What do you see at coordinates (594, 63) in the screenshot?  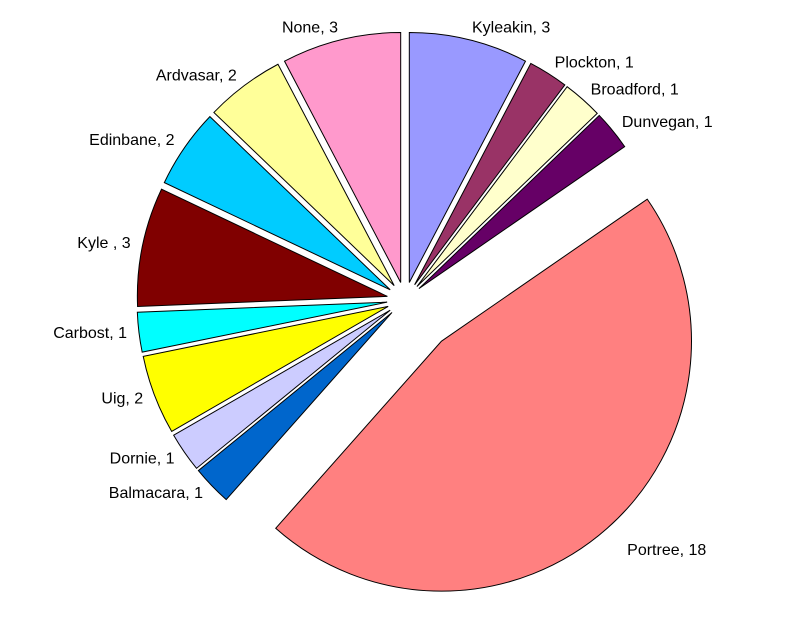 I see `slice-label: Plockton, 1` at bounding box center [594, 63].